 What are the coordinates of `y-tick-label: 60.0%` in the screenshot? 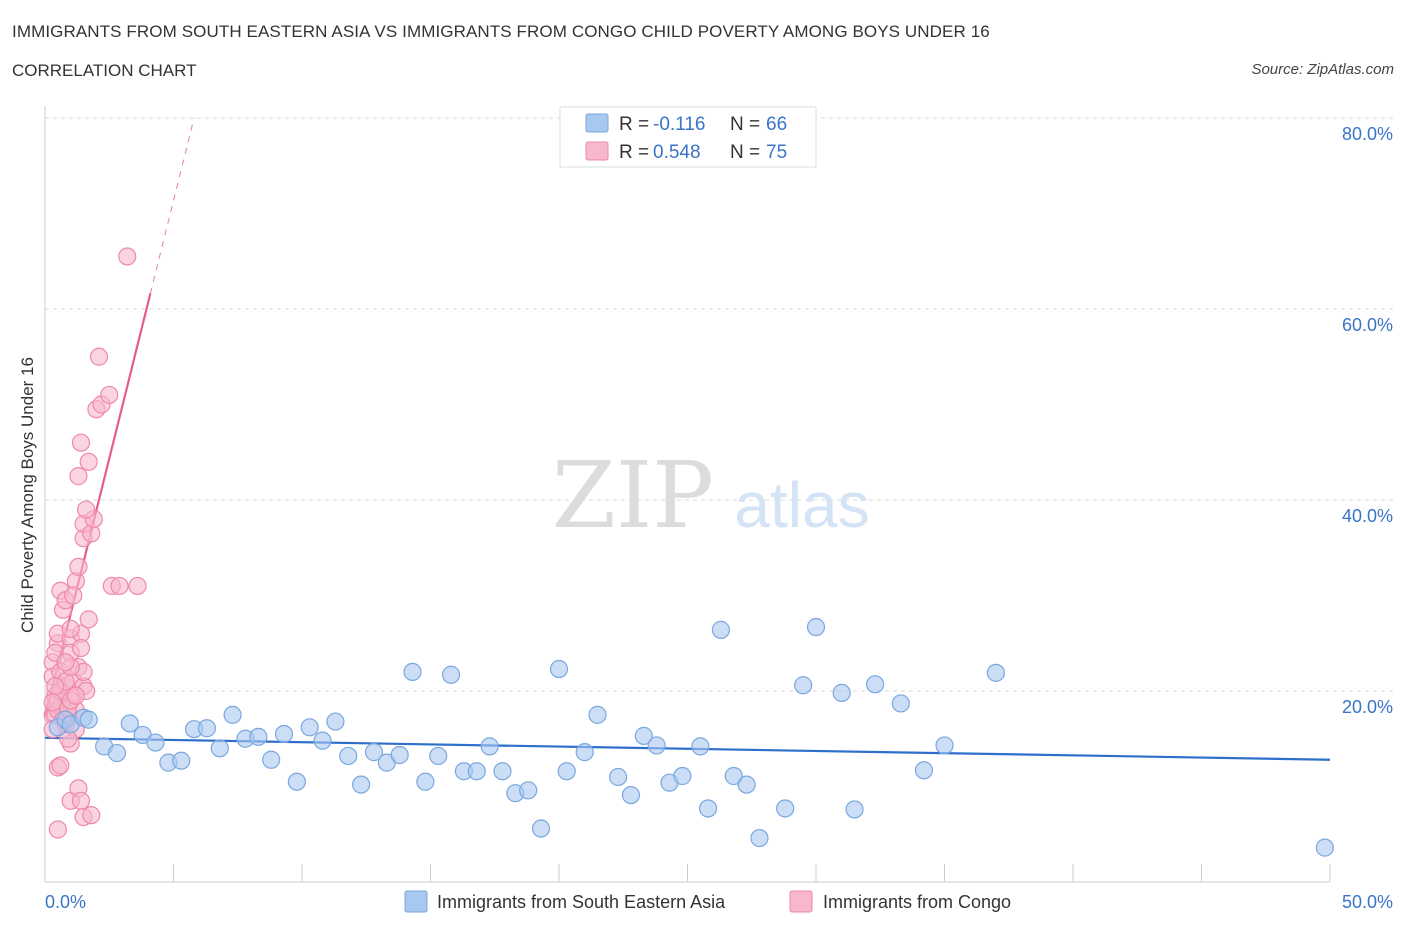 It's located at (1367, 325).